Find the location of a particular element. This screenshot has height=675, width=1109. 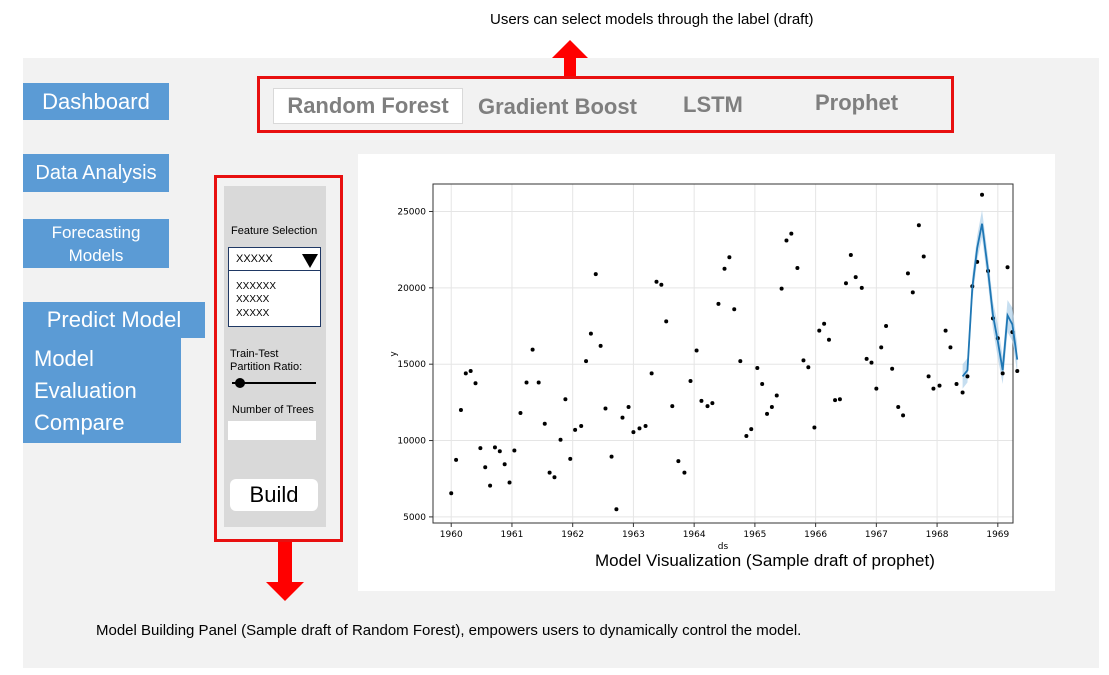

feature-select-header is located at coordinates (274, 259).